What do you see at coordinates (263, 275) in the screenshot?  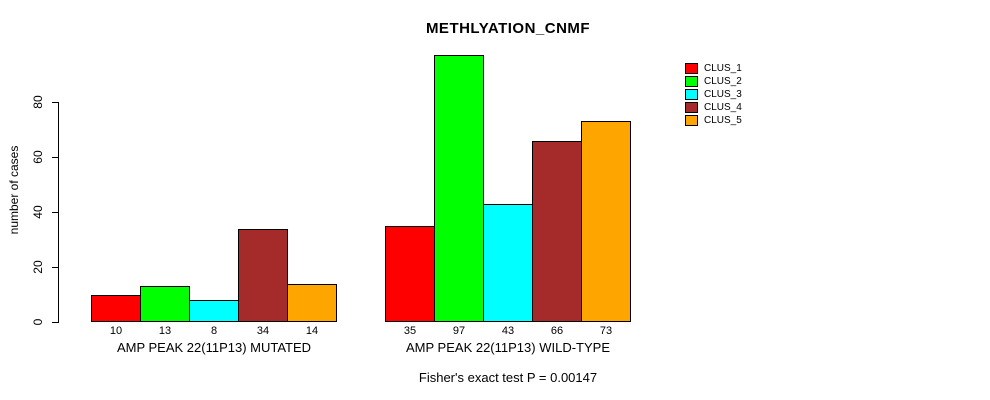 I see `bar-clus_4-group1` at bounding box center [263, 275].